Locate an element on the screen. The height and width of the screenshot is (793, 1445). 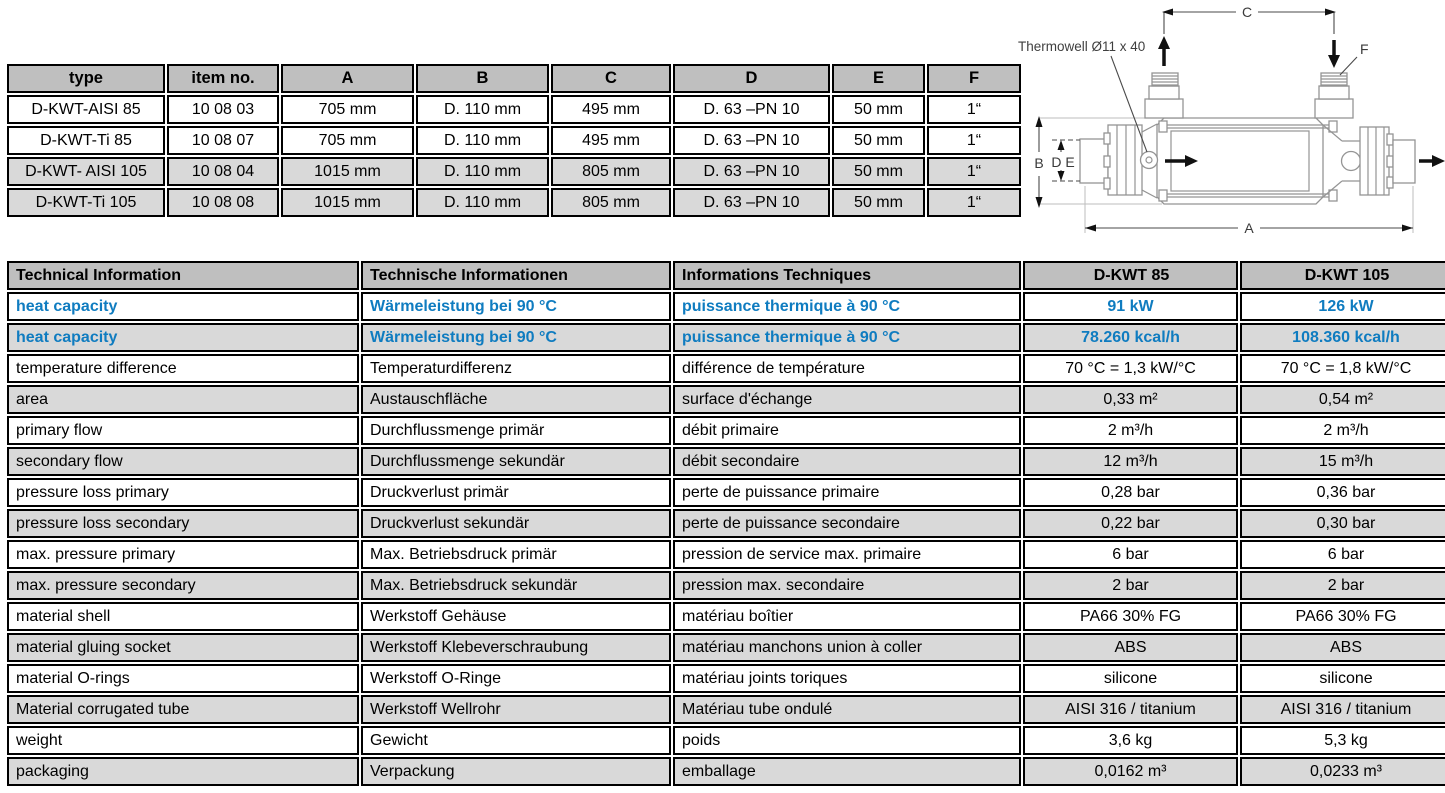
dimensions-header-row: type item no. A B C D E F is located at coordinates (514, 78).